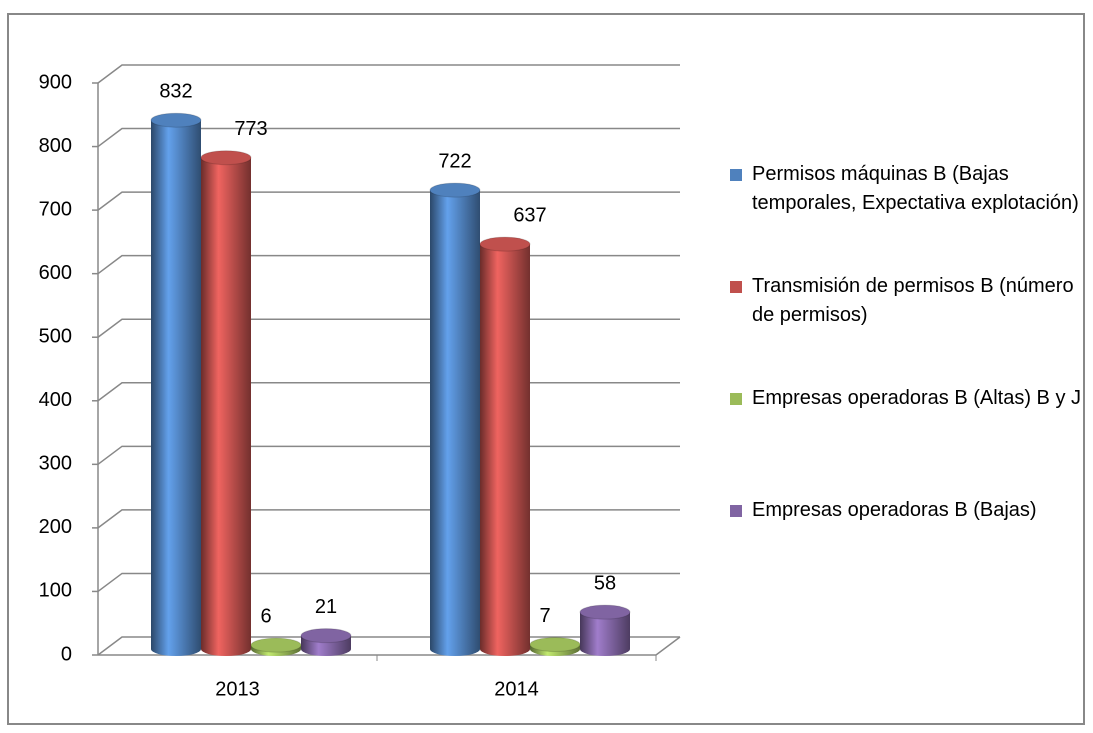 This screenshot has height=733, width=1093. Describe the element at coordinates (907, 552) in the screenshot. I see `legend-item: Empresas operadoras B (Bajas)` at that location.